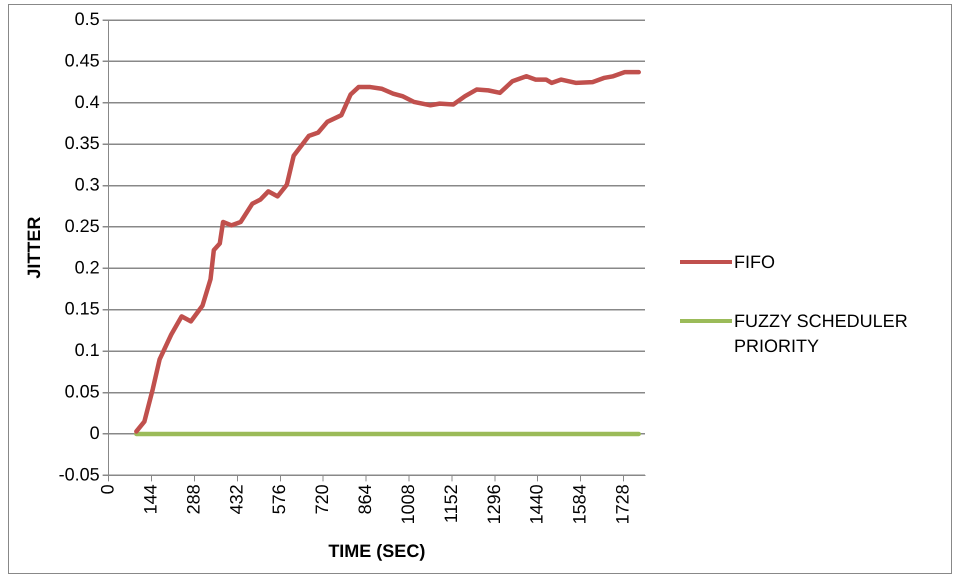  What do you see at coordinates (755, 262) in the screenshot?
I see `legend-label: FIFO` at bounding box center [755, 262].